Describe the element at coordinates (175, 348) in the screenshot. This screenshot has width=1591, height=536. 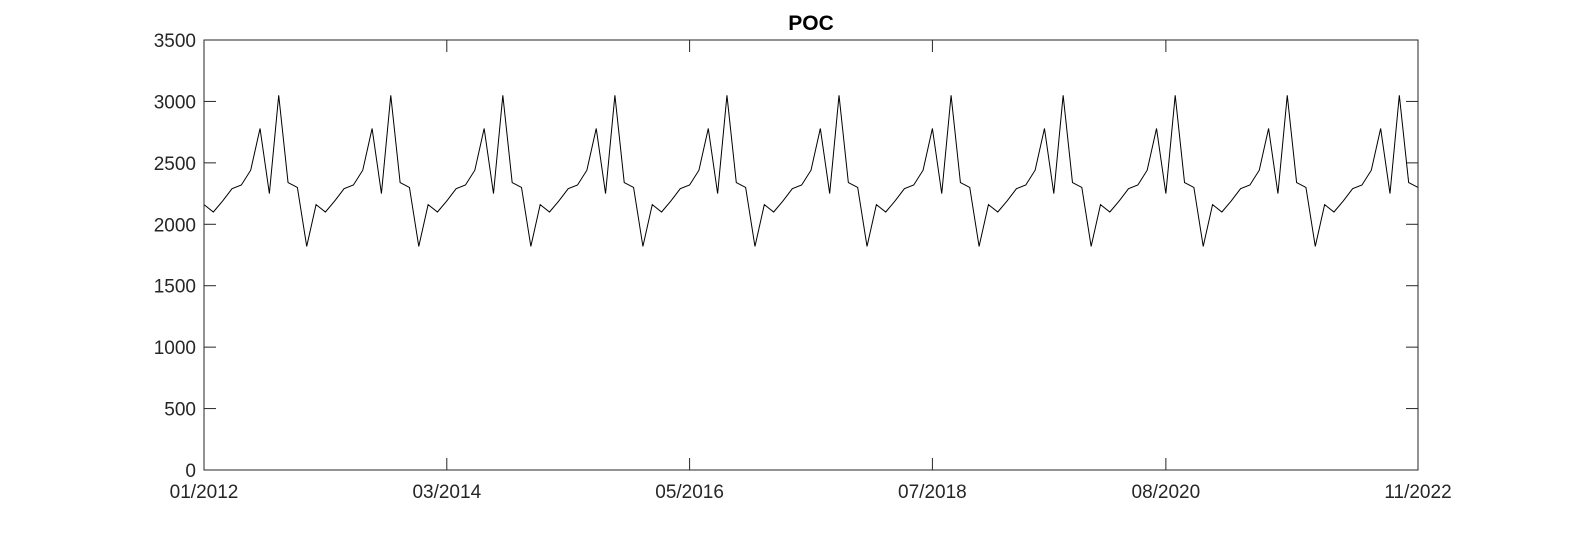
I see `y-tick-label: 1000` at that location.